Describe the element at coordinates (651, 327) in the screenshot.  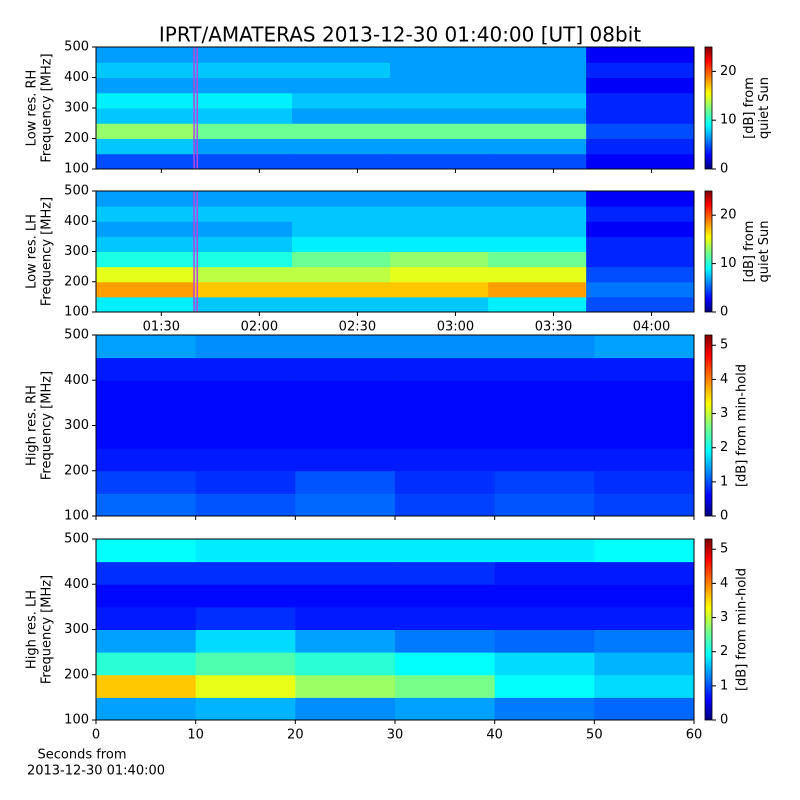
I see `x-tick-label: 04:00` at that location.